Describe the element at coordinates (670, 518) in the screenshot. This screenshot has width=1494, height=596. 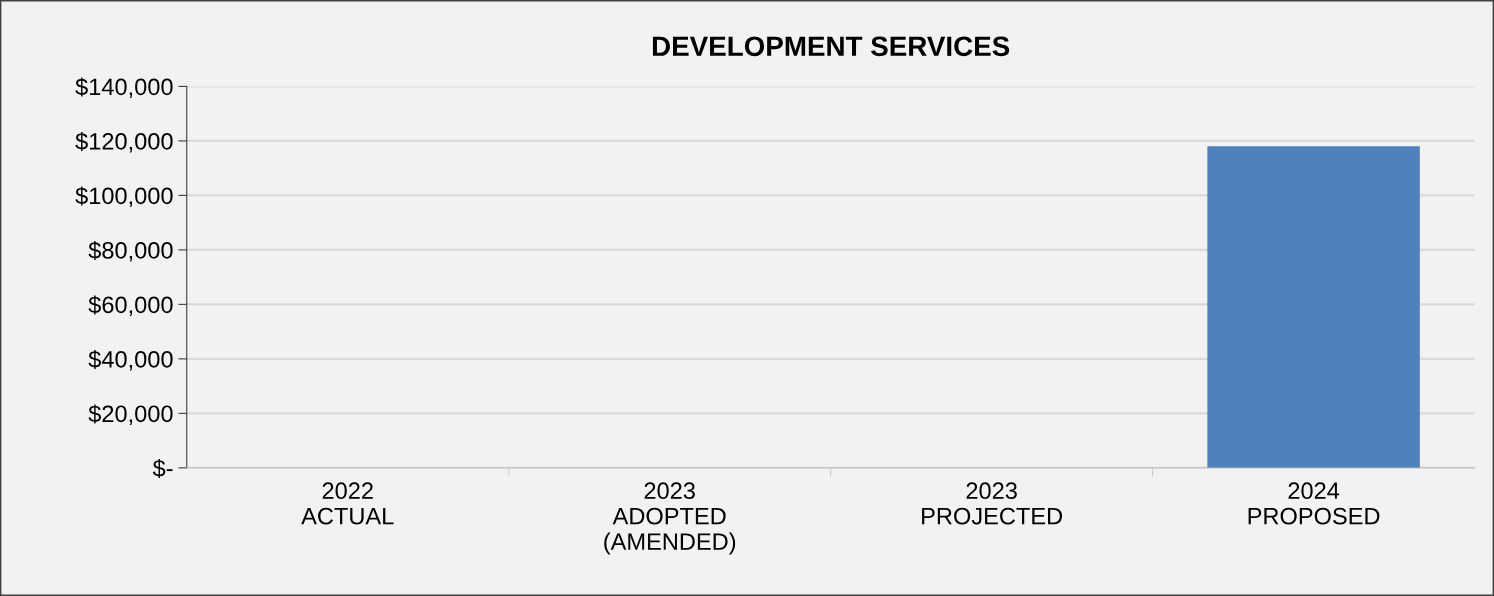
I see `x-tick-label: 2023 ADOPTED (AMENDED)` at that location.